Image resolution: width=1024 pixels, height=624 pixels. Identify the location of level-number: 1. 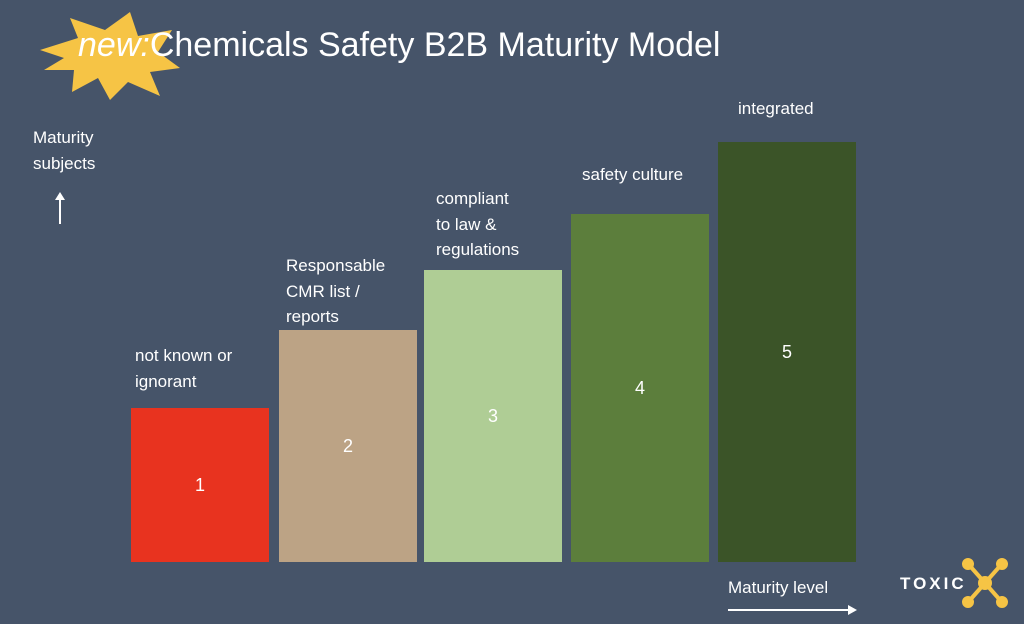
(199, 484).